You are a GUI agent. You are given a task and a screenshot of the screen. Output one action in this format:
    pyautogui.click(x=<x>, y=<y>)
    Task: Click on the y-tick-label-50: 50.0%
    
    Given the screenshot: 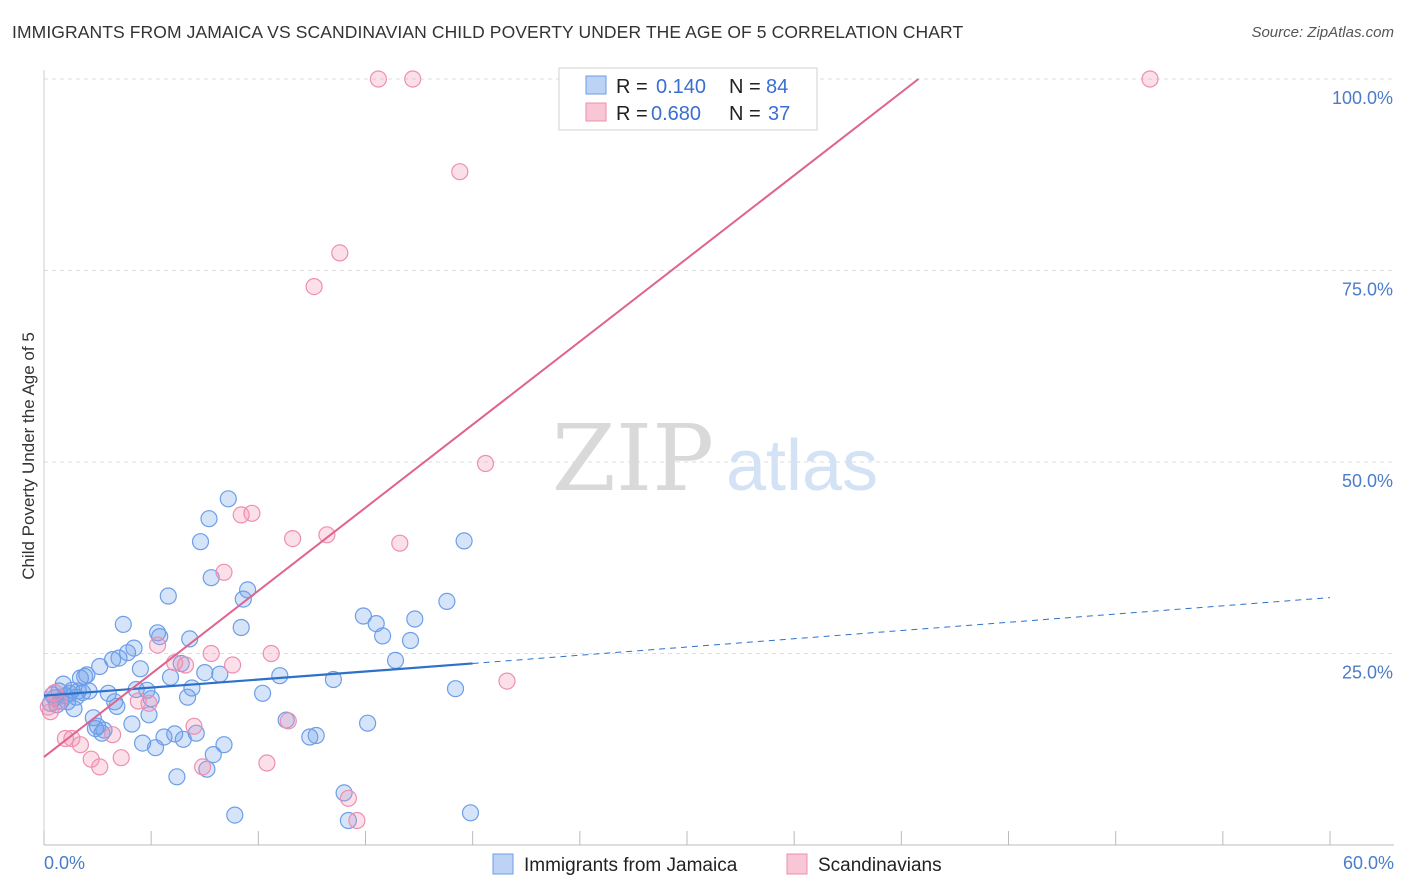 What is the action you would take?
    pyautogui.click(x=1367, y=481)
    